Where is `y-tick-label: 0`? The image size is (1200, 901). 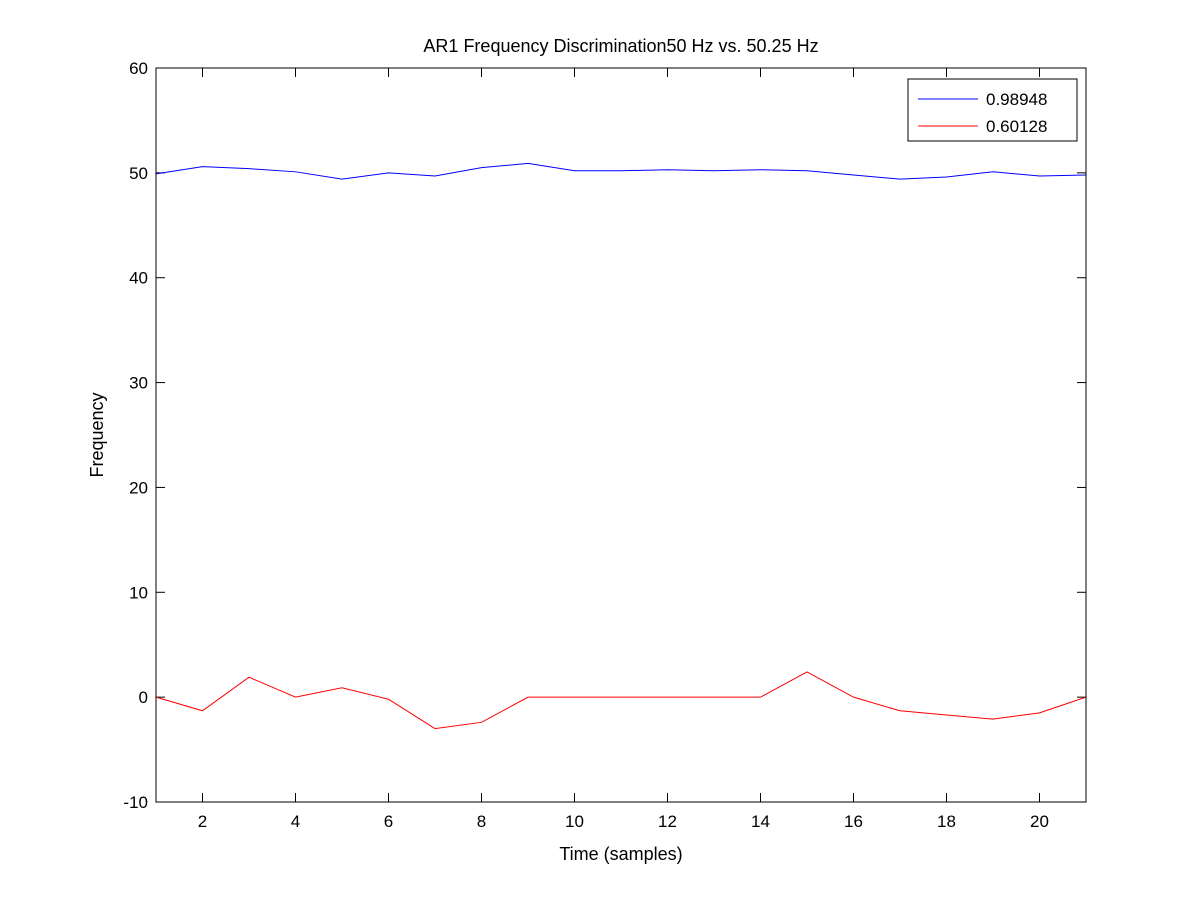 y-tick-label: 0 is located at coordinates (143, 697).